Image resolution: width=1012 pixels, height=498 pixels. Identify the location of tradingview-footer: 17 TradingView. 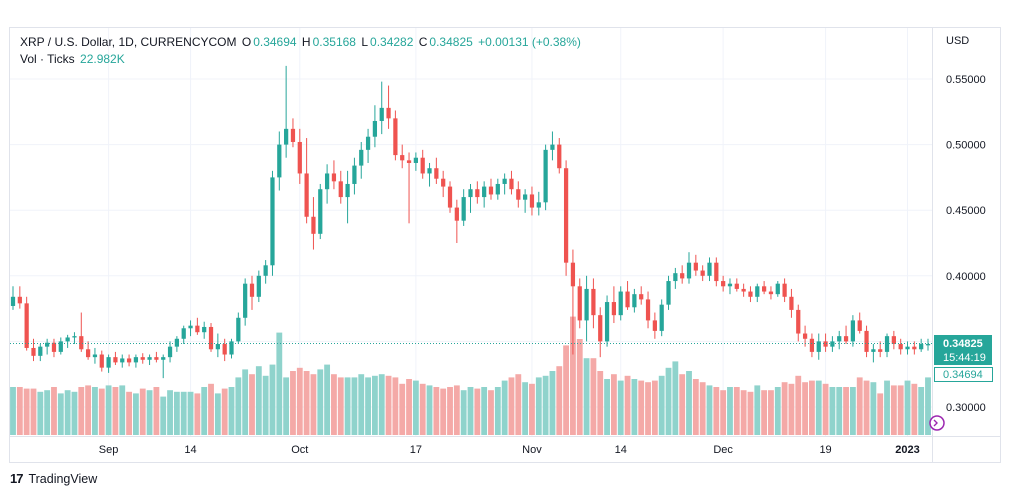
(53, 478).